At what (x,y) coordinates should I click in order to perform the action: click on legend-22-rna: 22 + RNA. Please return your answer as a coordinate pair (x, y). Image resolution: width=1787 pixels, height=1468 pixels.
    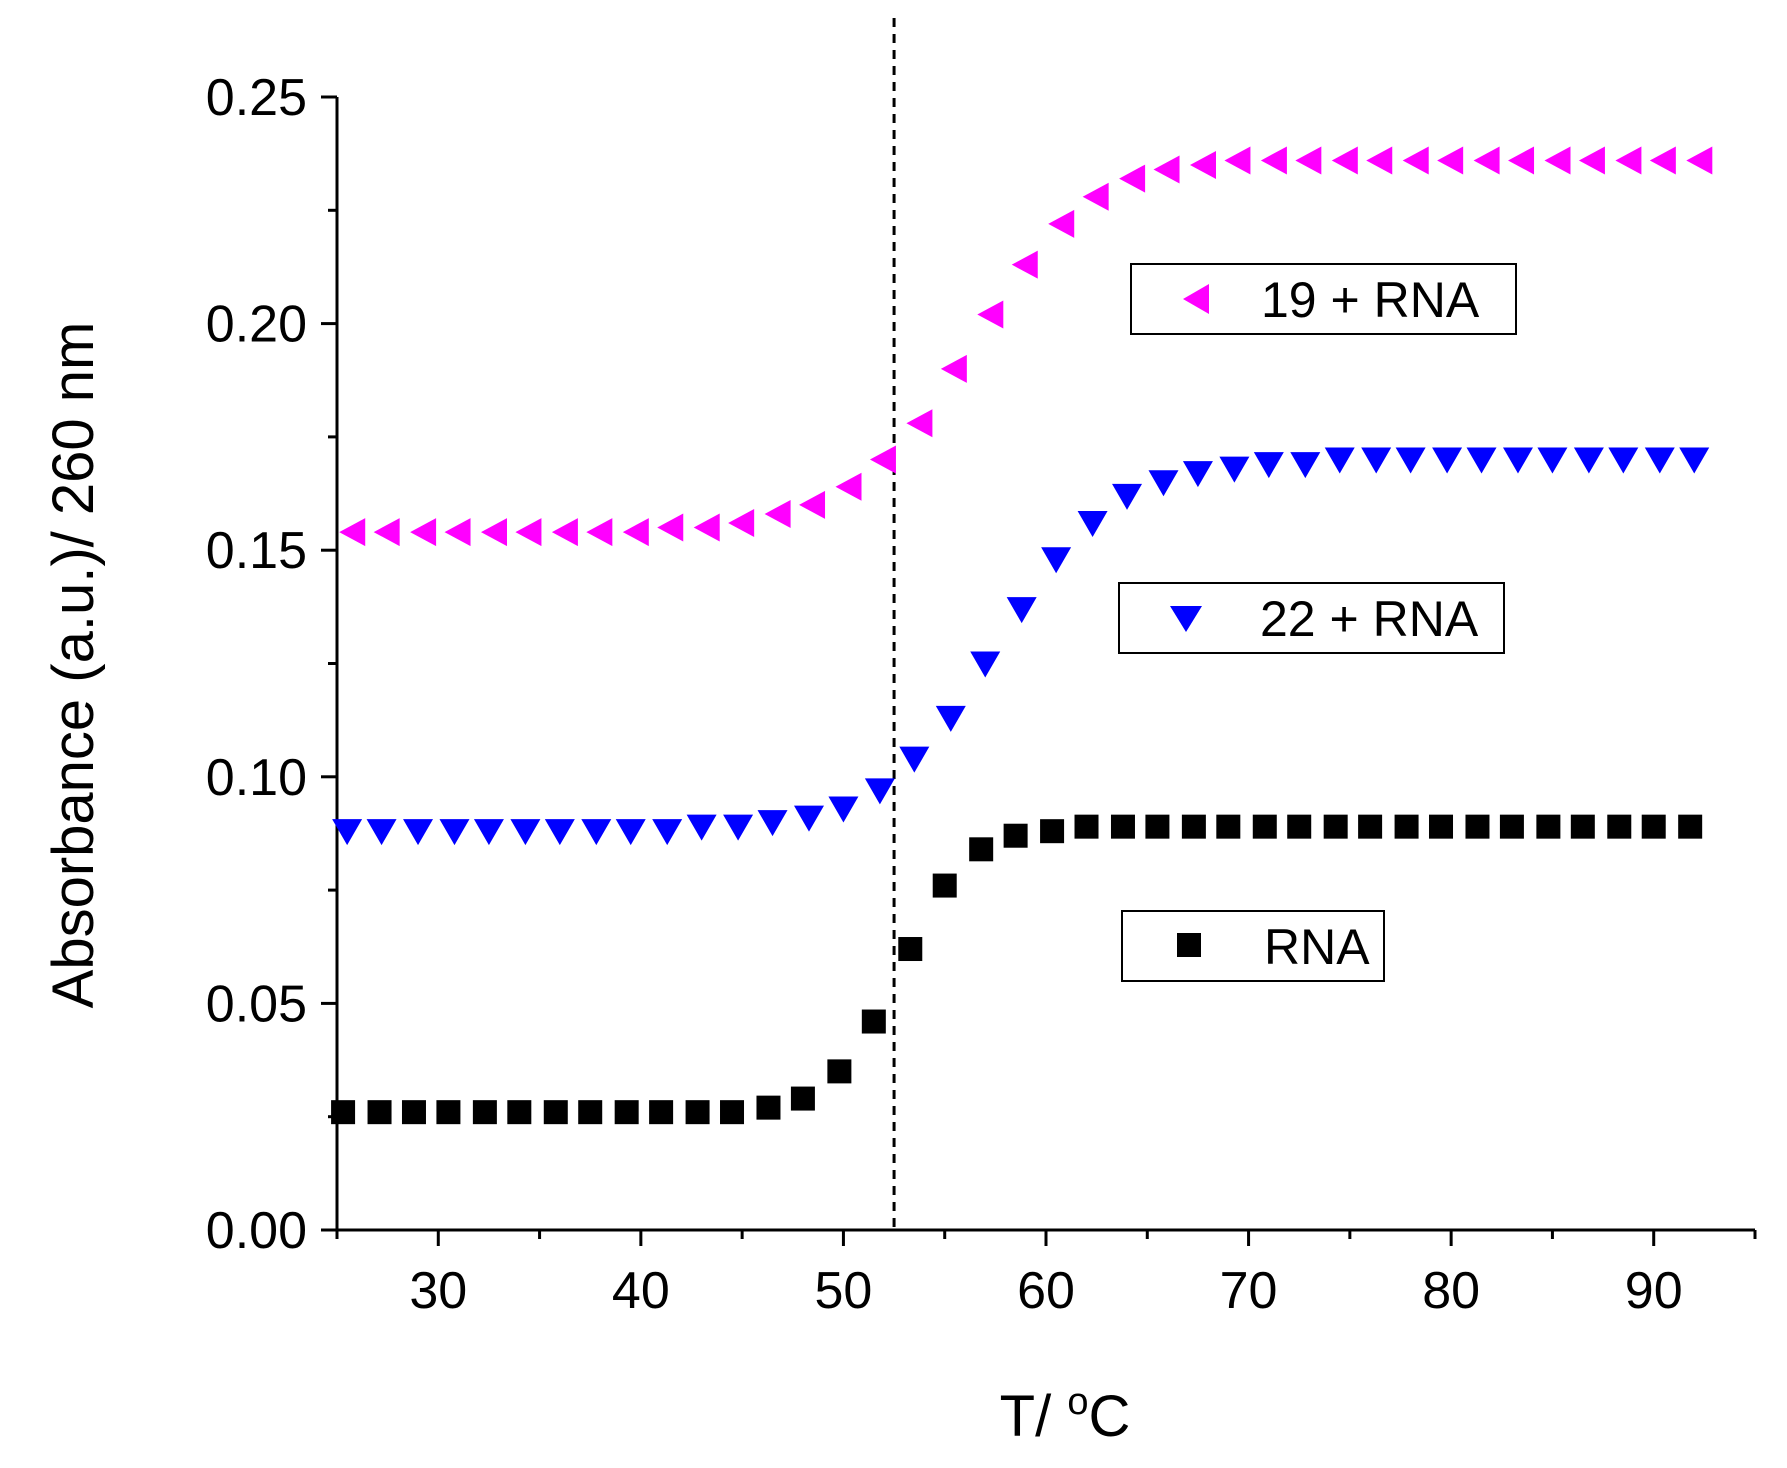
    Looking at the image, I should click on (1311, 618).